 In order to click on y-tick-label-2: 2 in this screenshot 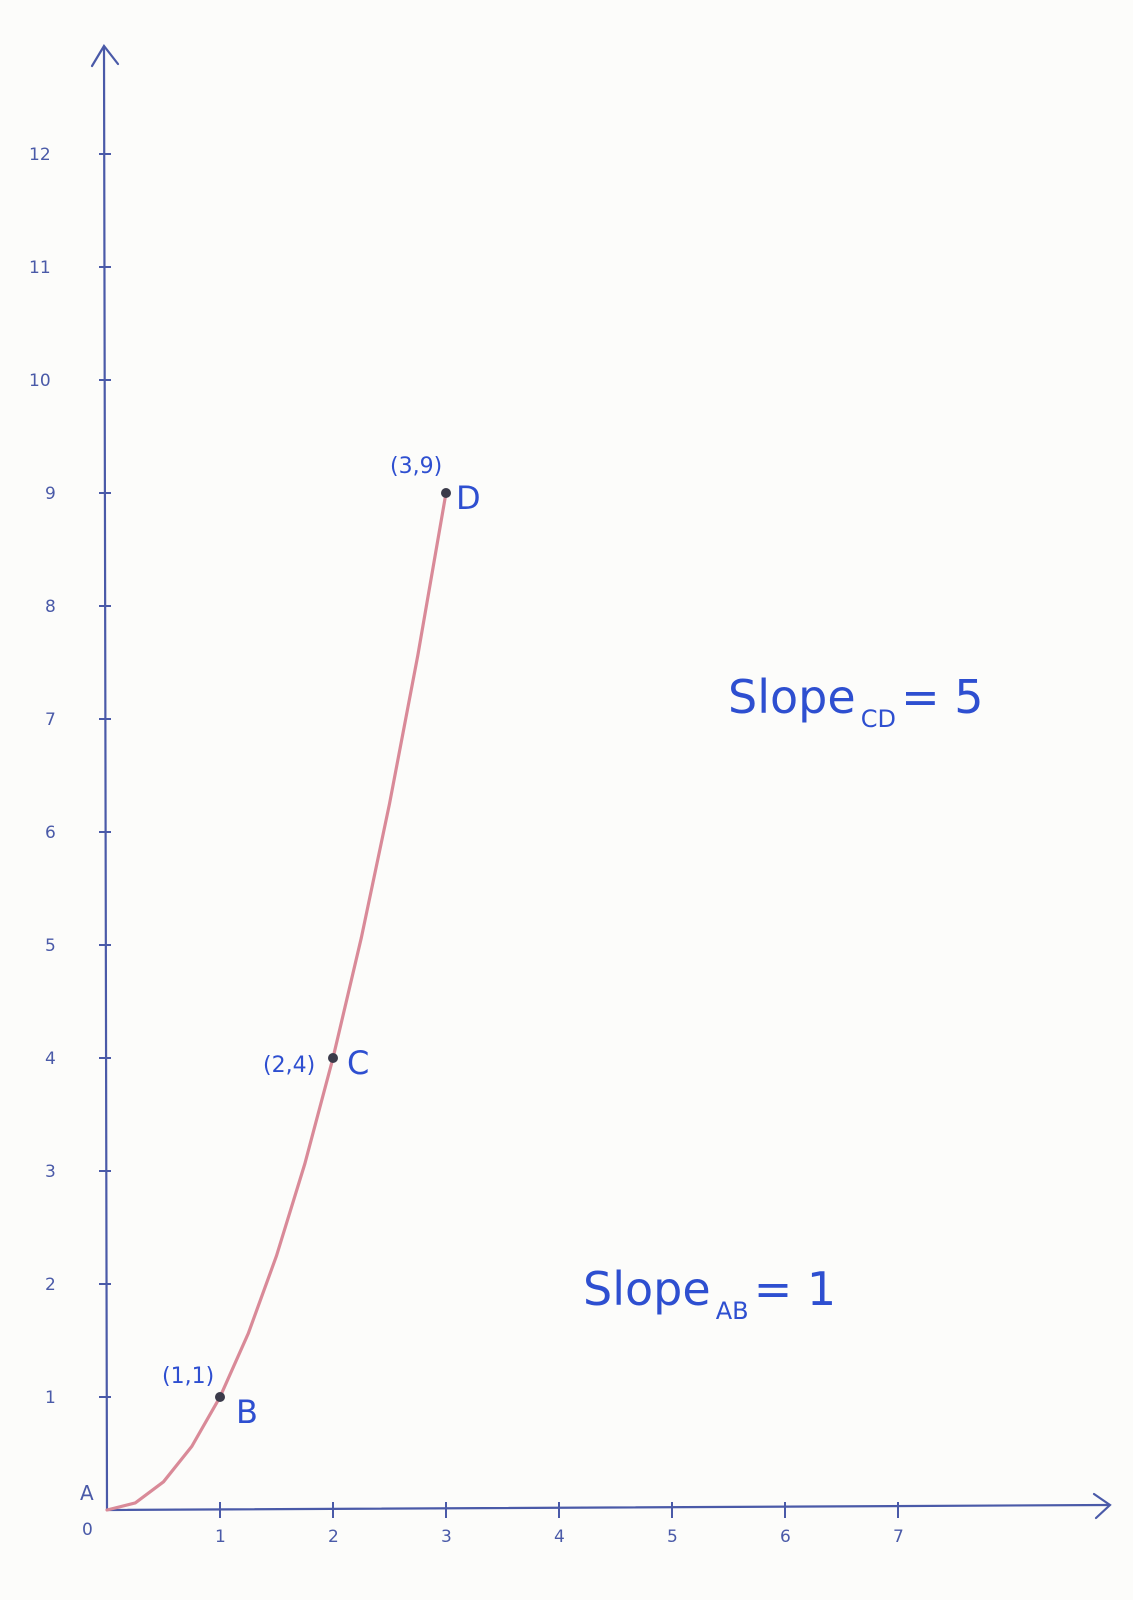, I will do `click(50, 1285)`.